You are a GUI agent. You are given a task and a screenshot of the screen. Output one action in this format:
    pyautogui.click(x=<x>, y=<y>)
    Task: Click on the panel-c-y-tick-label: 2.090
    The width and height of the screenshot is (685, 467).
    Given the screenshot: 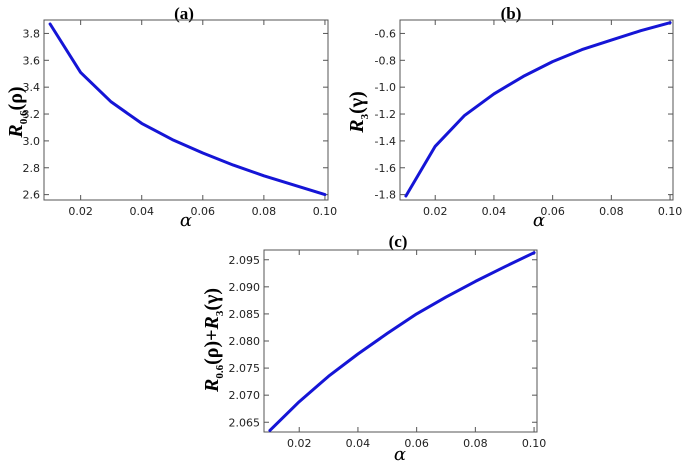 What is the action you would take?
    pyautogui.click(x=245, y=287)
    